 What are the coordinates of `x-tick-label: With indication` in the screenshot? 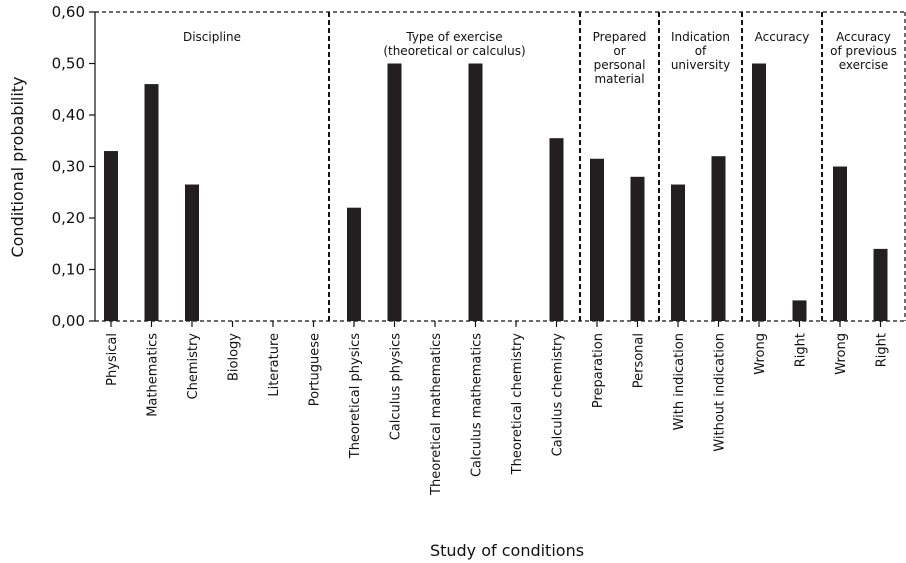 It's located at (679, 381).